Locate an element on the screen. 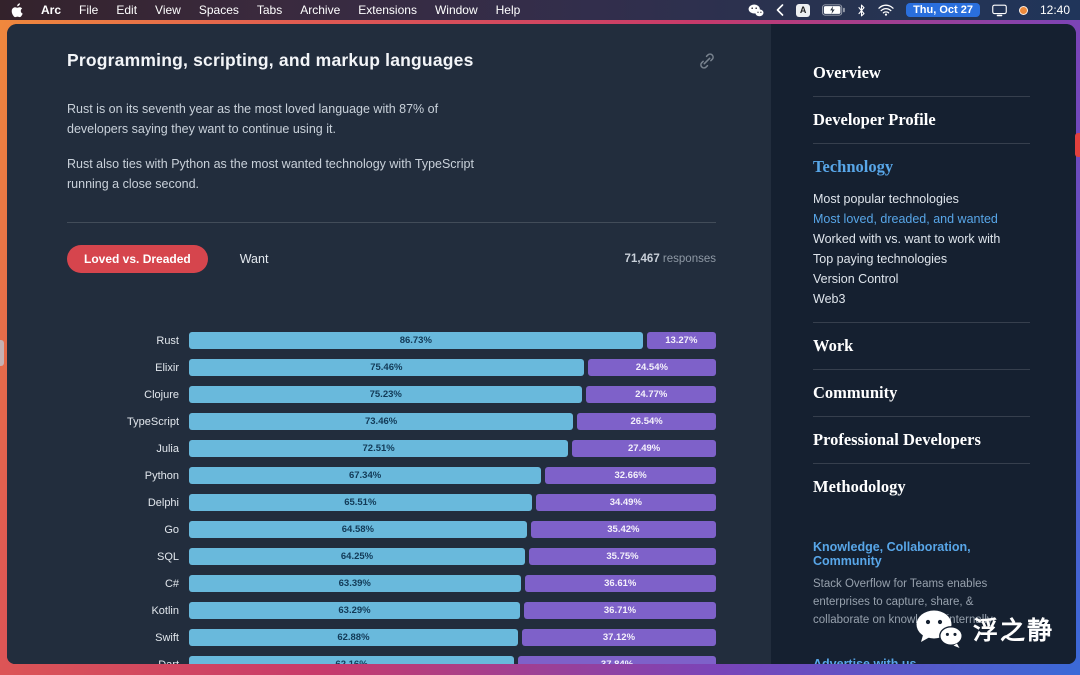 The image size is (1080, 675). sidebar-item-work: Work is located at coordinates (833, 345).